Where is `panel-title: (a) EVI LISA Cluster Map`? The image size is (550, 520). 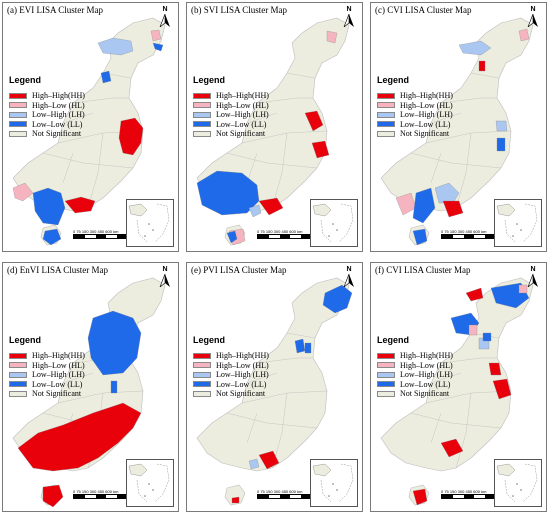
panel-title: (a) EVI LISA Cluster Map is located at coordinates (55, 10).